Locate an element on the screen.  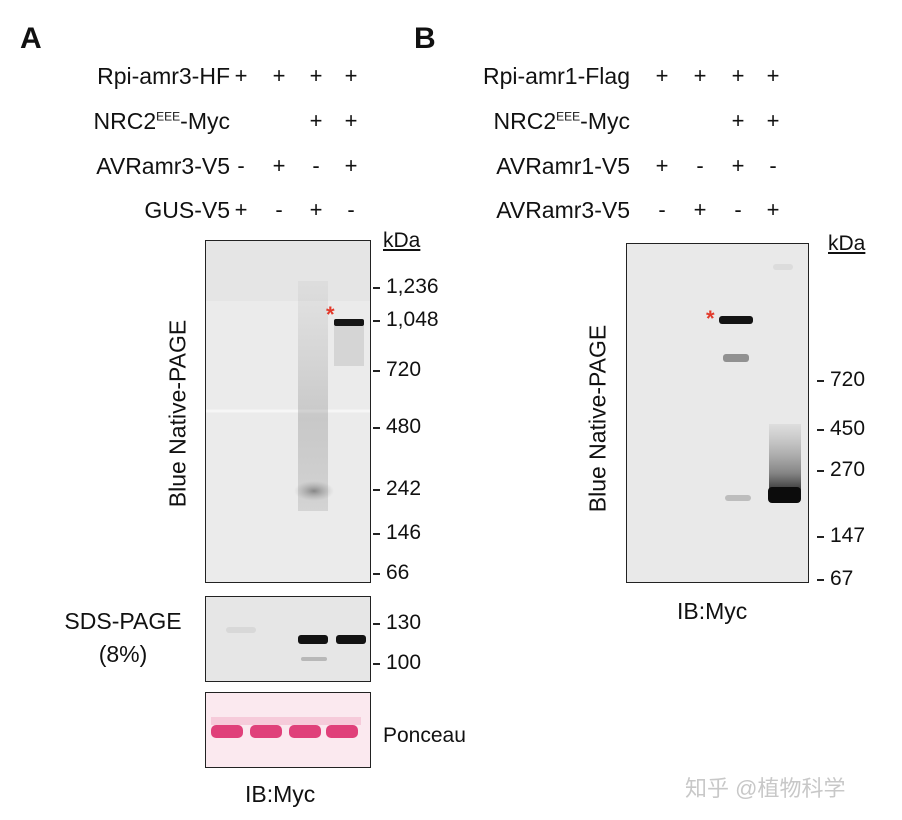
row-label-gus: GUS-V5 is located at coordinates (187, 210).